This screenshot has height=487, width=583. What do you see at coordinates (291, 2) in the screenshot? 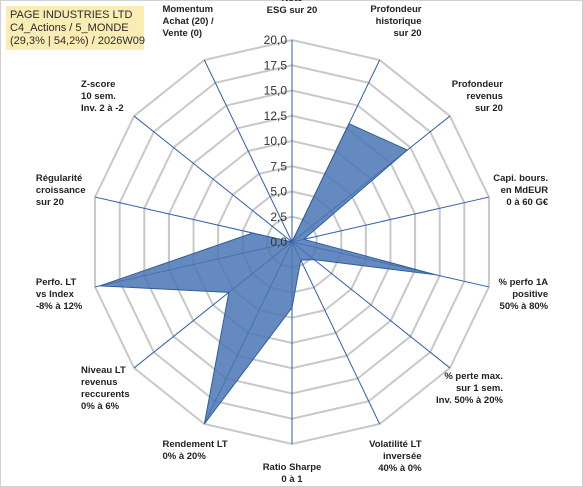
I see `axis-label-line: Note` at bounding box center [291, 2].